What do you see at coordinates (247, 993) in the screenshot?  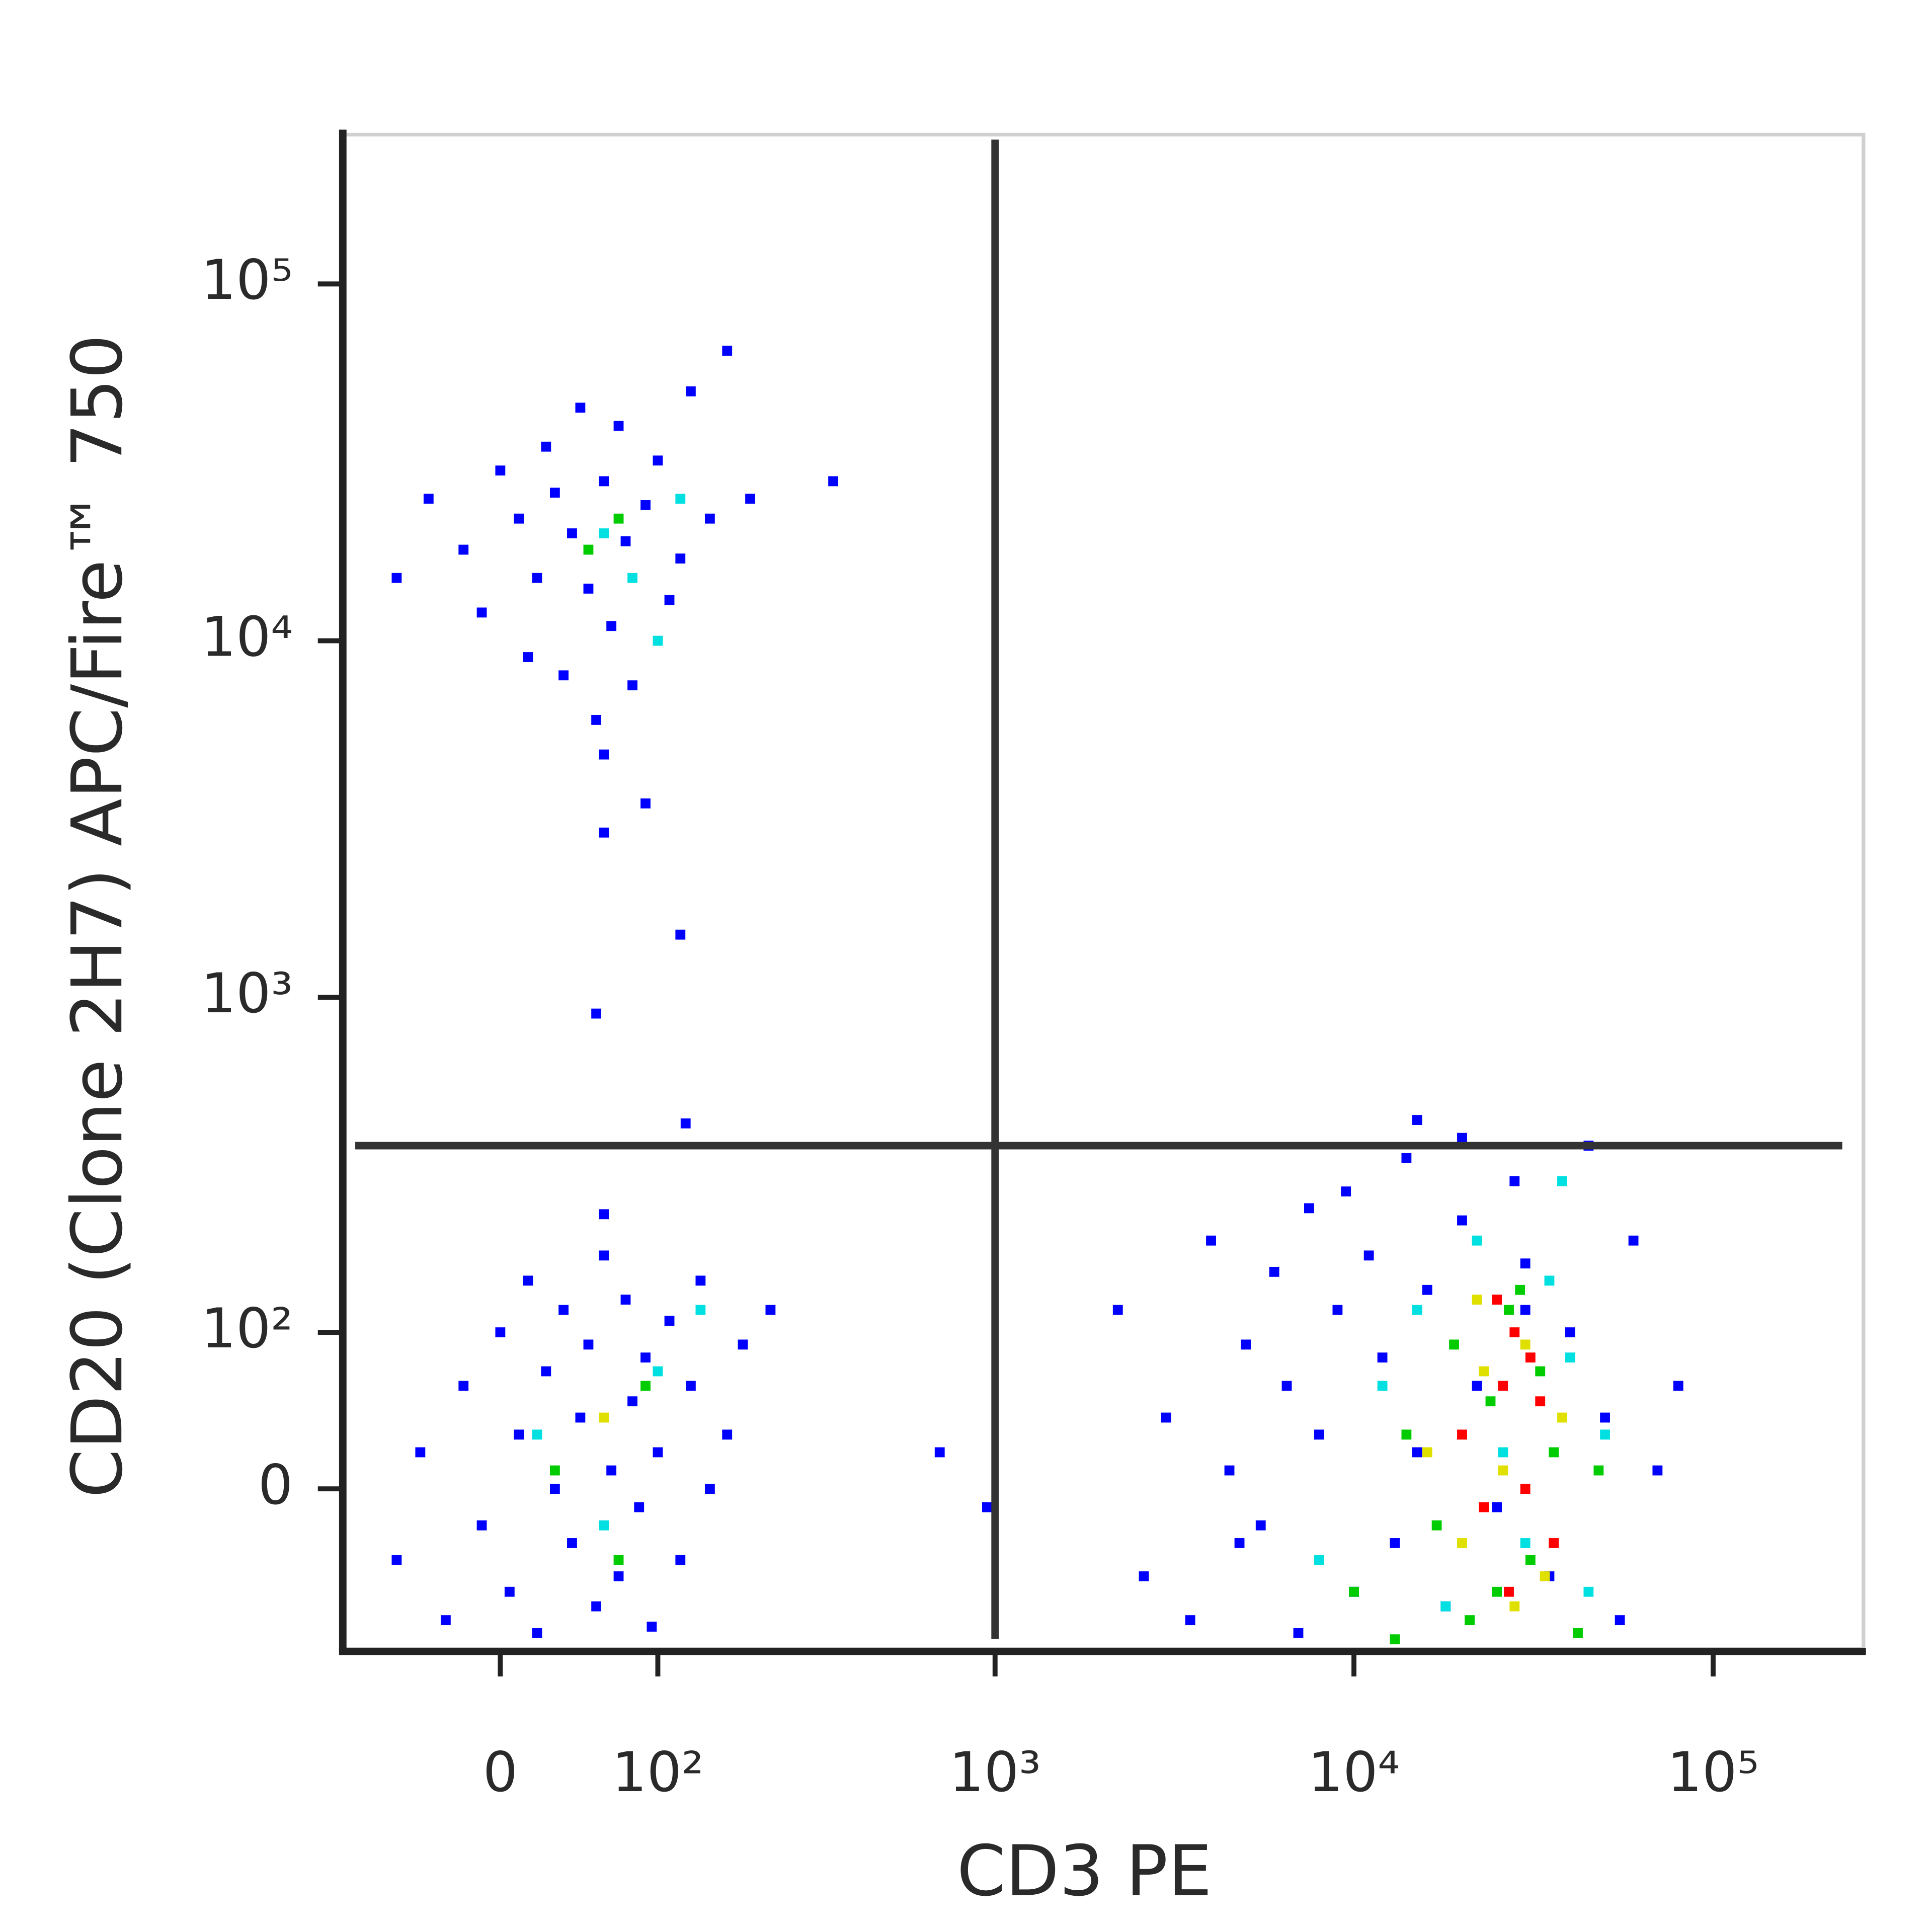 I see `y-tick-label: 10³` at bounding box center [247, 993].